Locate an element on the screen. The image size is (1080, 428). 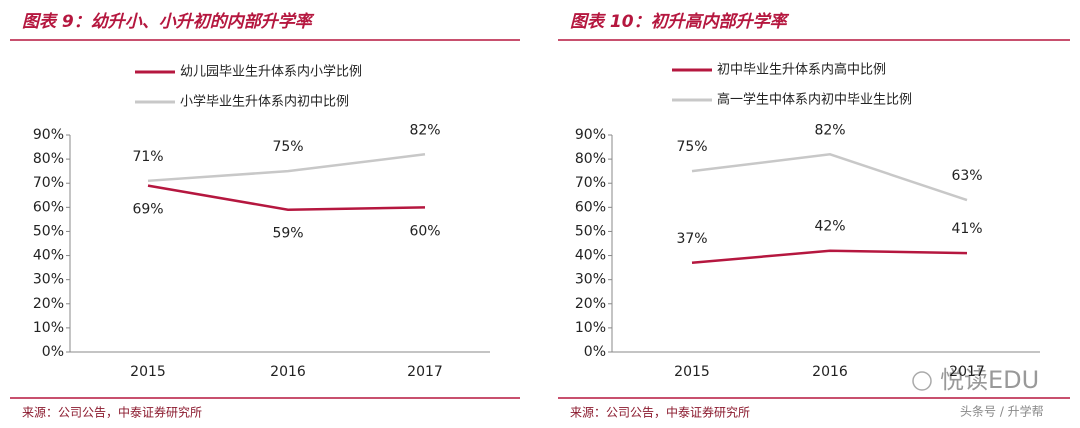
watermark-account: 头条号 / 升学帮 is located at coordinates (1002, 411).